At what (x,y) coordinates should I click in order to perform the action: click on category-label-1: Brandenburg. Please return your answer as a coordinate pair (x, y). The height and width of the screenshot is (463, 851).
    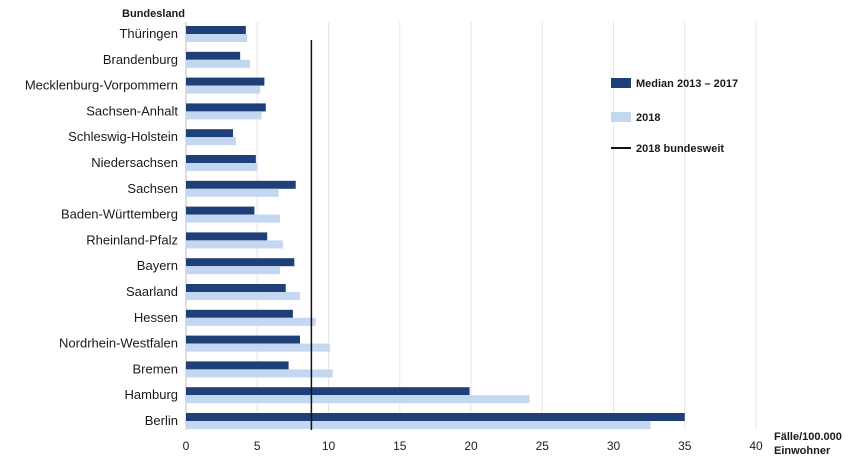
    Looking at the image, I should click on (140, 59).